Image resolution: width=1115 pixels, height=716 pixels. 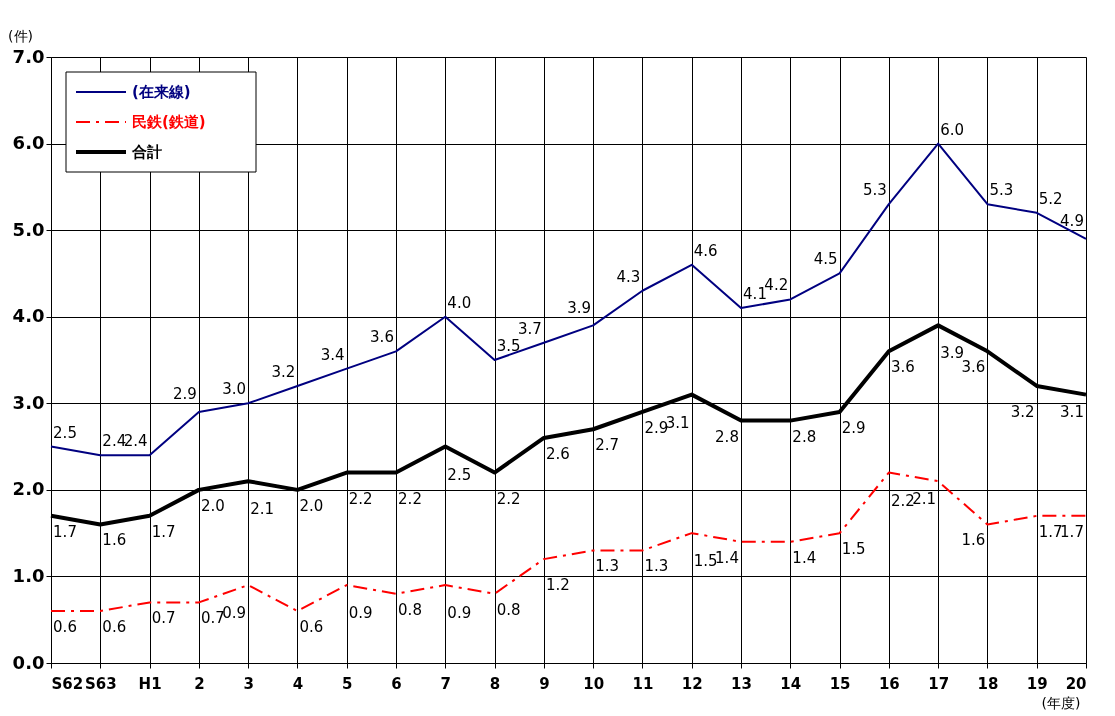 I want to click on data-label: 4.5, so click(x=825, y=259).